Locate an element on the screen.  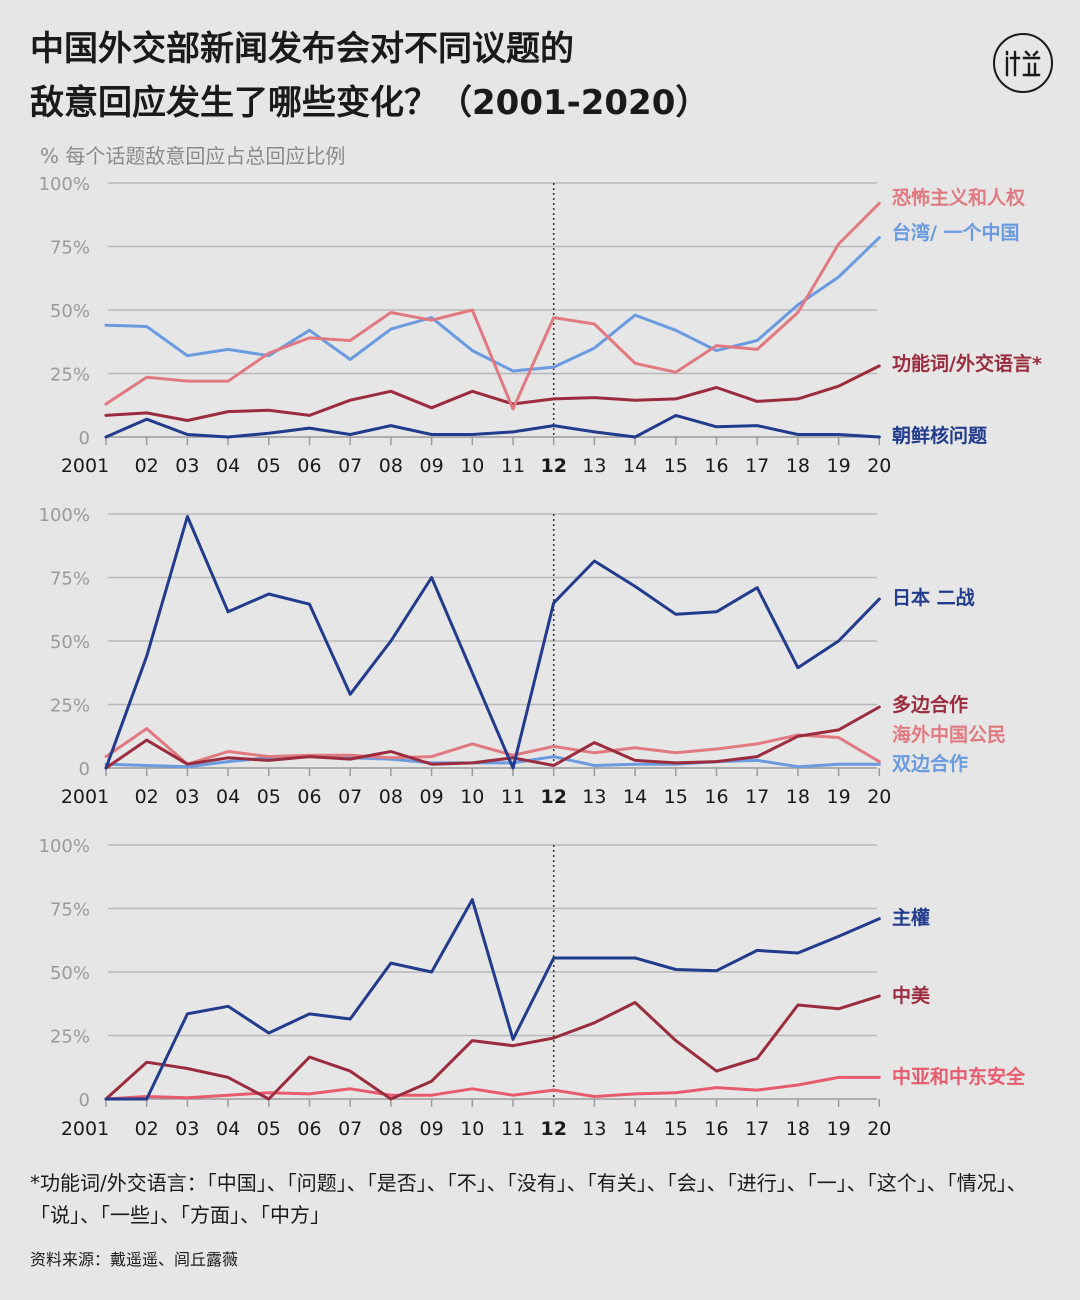
logo-glyph-icon is located at coordinates (1023, 63).